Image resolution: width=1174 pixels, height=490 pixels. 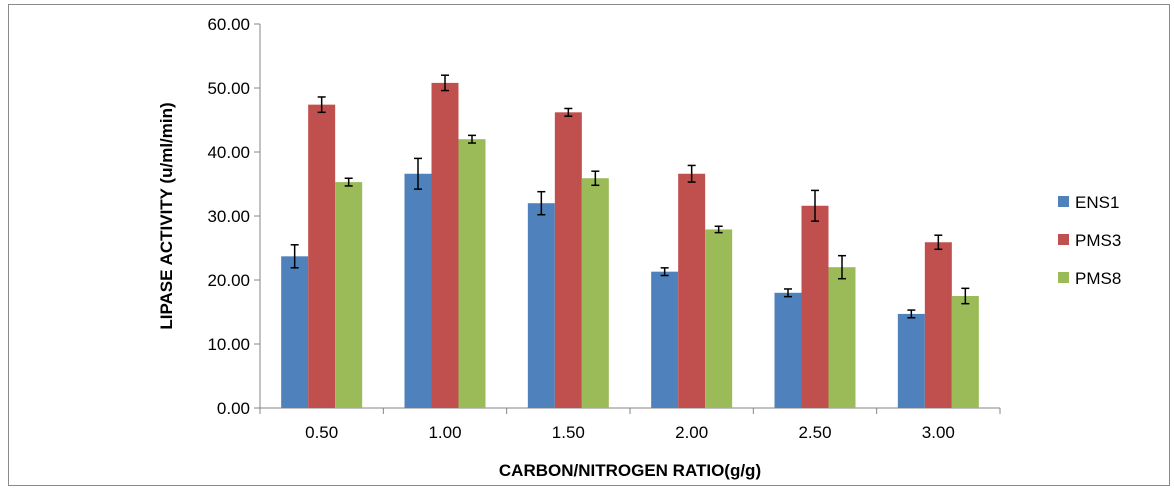 I want to click on x-tick-label: 1.50, so click(x=568, y=432).